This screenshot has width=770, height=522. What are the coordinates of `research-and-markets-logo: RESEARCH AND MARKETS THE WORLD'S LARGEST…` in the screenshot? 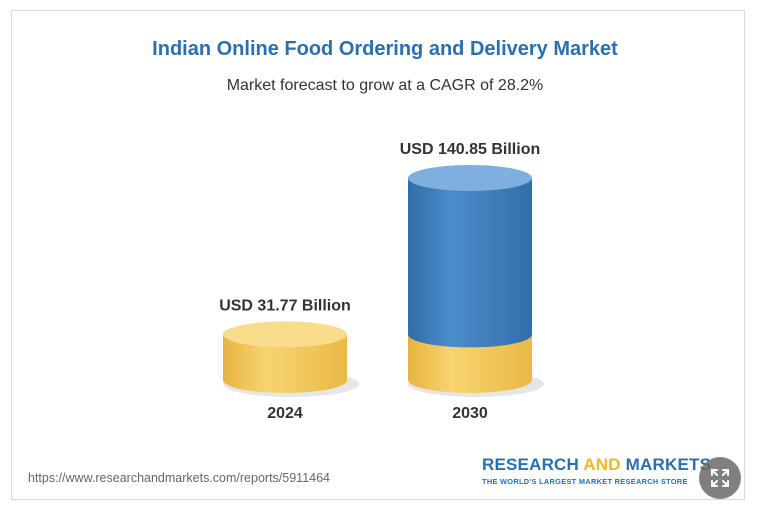 It's located at (597, 470).